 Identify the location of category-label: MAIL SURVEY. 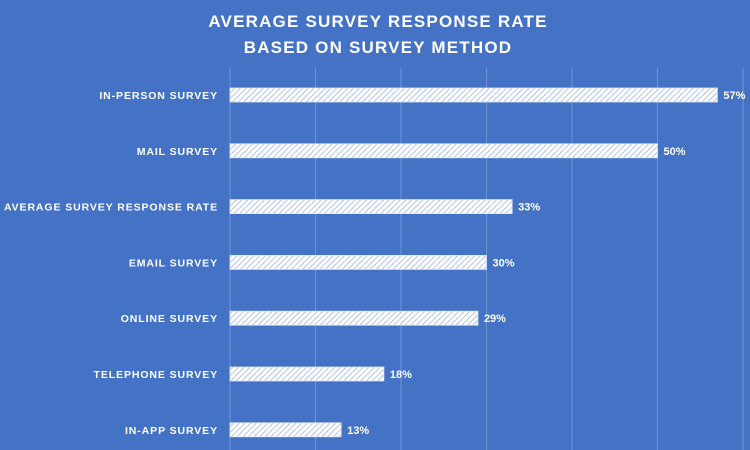
(177, 152).